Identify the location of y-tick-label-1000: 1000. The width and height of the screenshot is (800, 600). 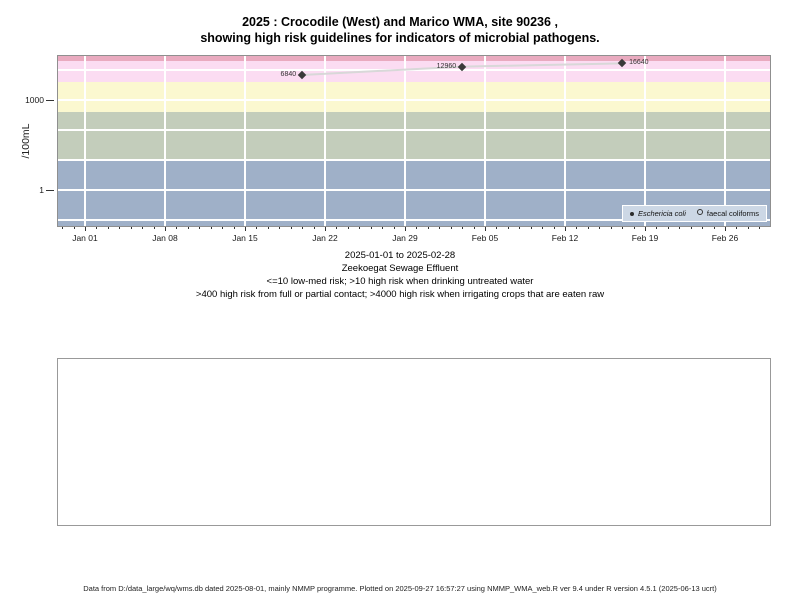
(34, 99).